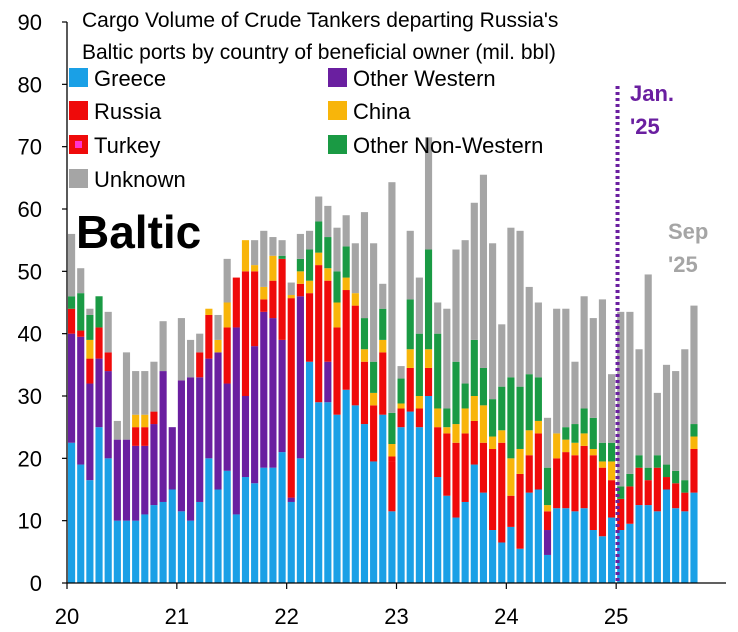 This screenshot has height=632, width=738. Describe the element at coordinates (30, 147) in the screenshot. I see `y-tick-label: 70` at that location.